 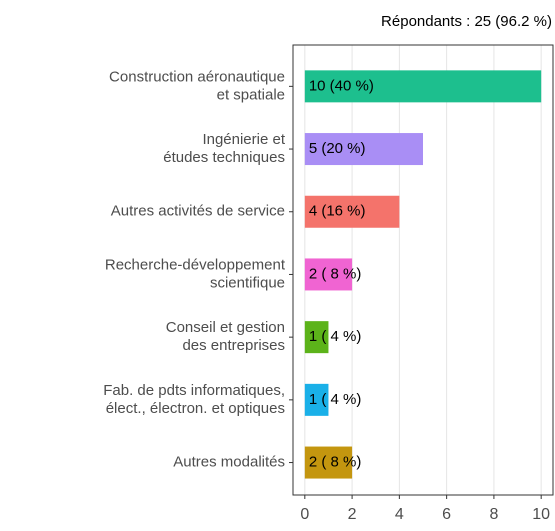 I want to click on x-tick-label: 10, so click(x=541, y=514).